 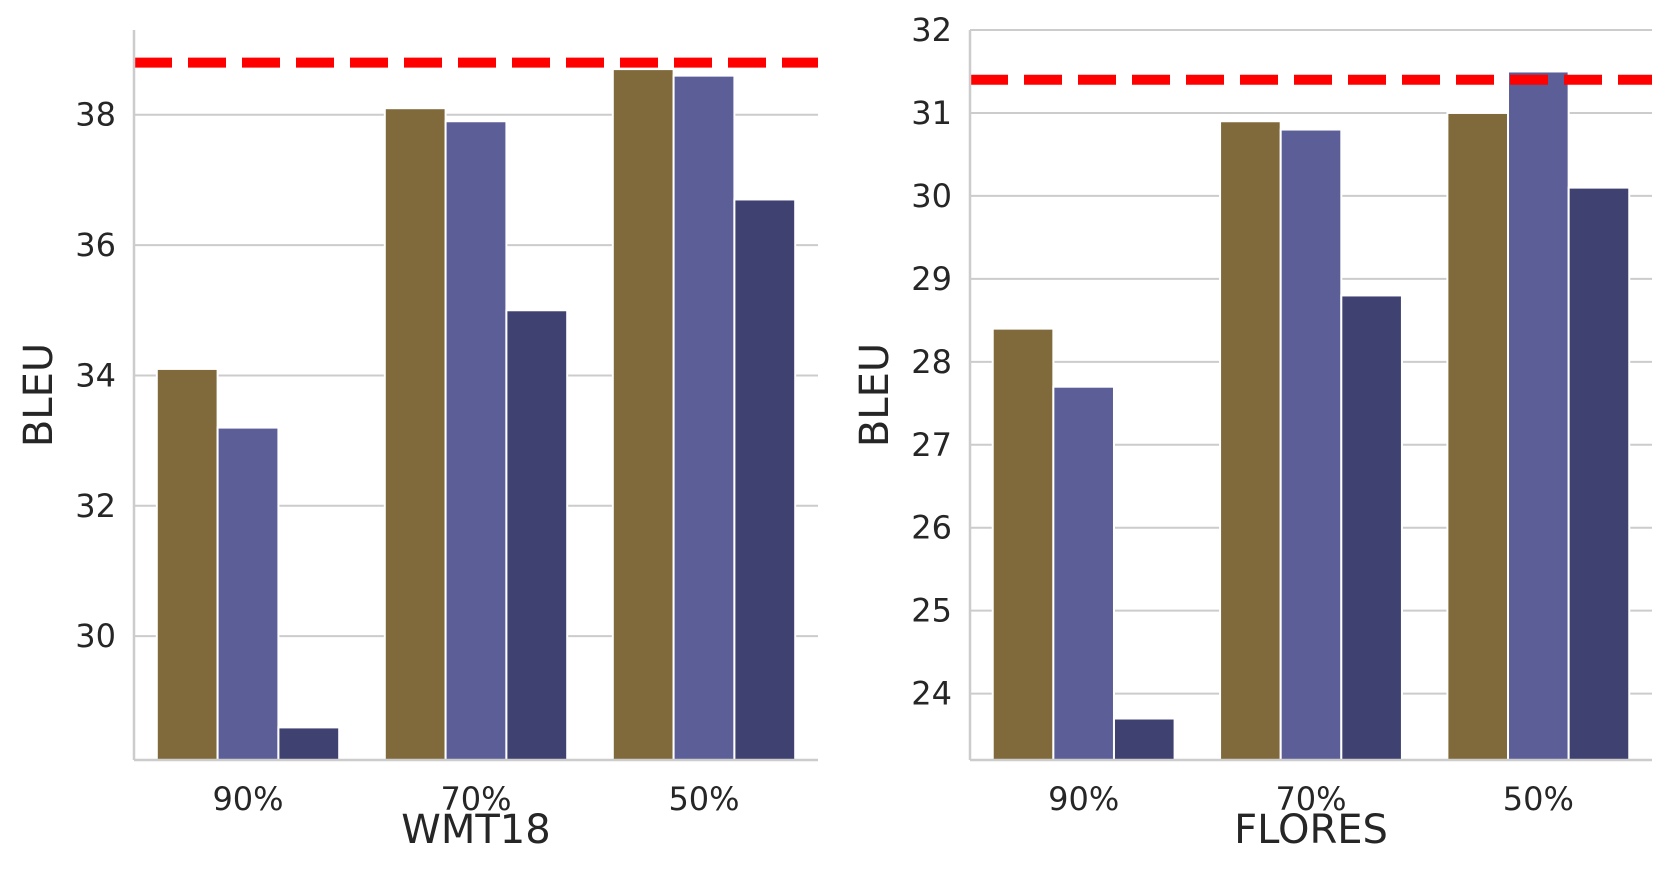 What do you see at coordinates (931, 694) in the screenshot?
I see `y-tick-label: 24` at bounding box center [931, 694].